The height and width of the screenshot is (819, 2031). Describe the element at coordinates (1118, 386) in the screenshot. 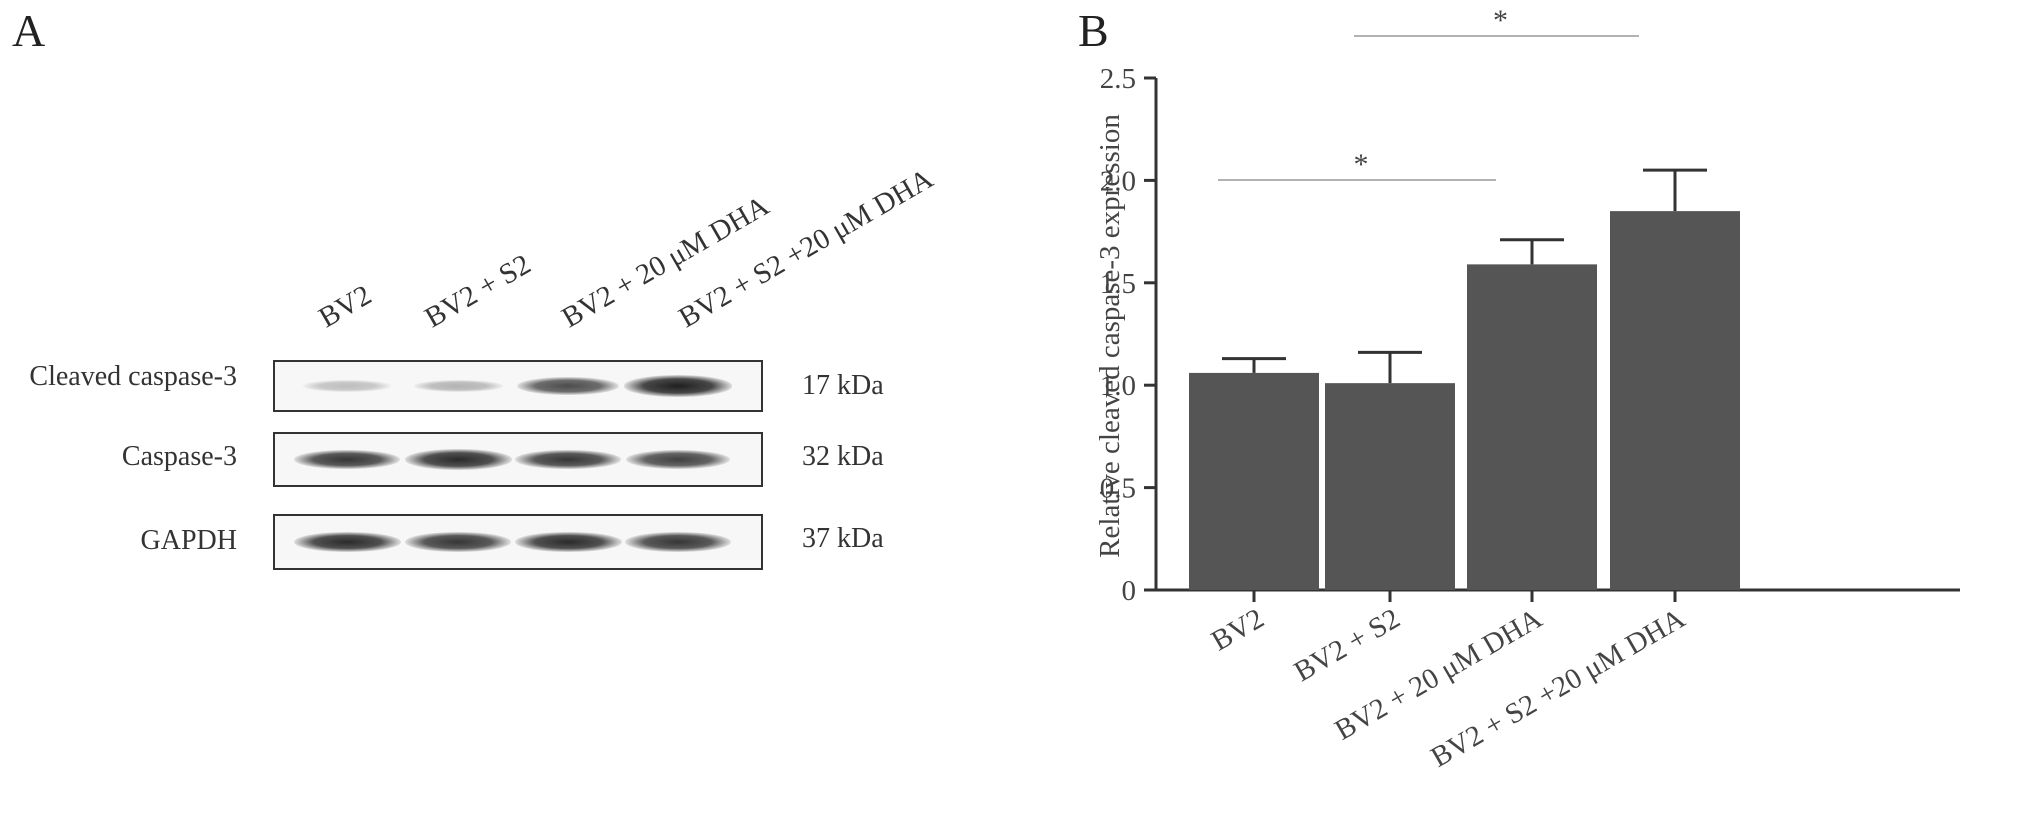

I see `y-tick-label: 1.0` at that location.